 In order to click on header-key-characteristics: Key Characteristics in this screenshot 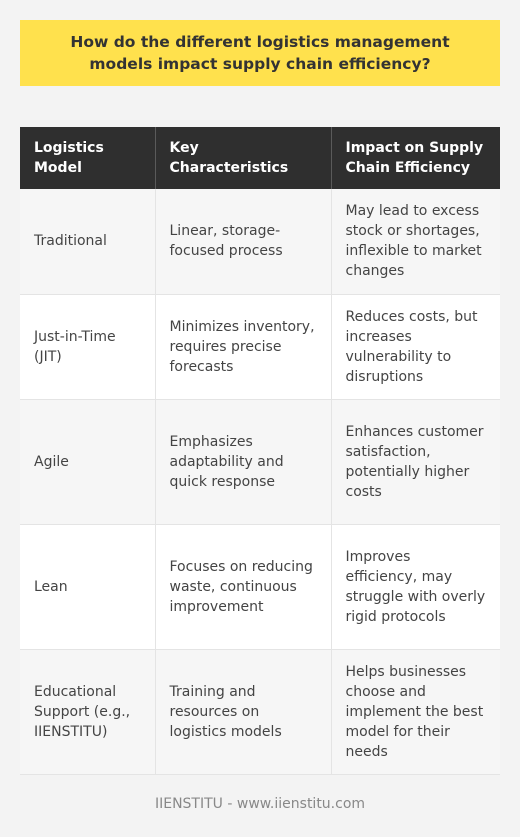, I will do `click(243, 158)`.